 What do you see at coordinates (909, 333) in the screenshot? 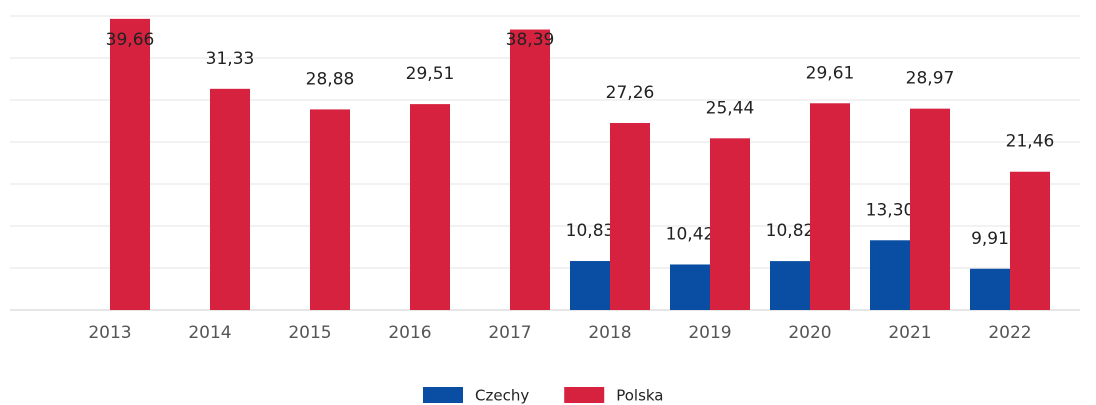
I see `x-tick-label: 2021` at bounding box center [909, 333].